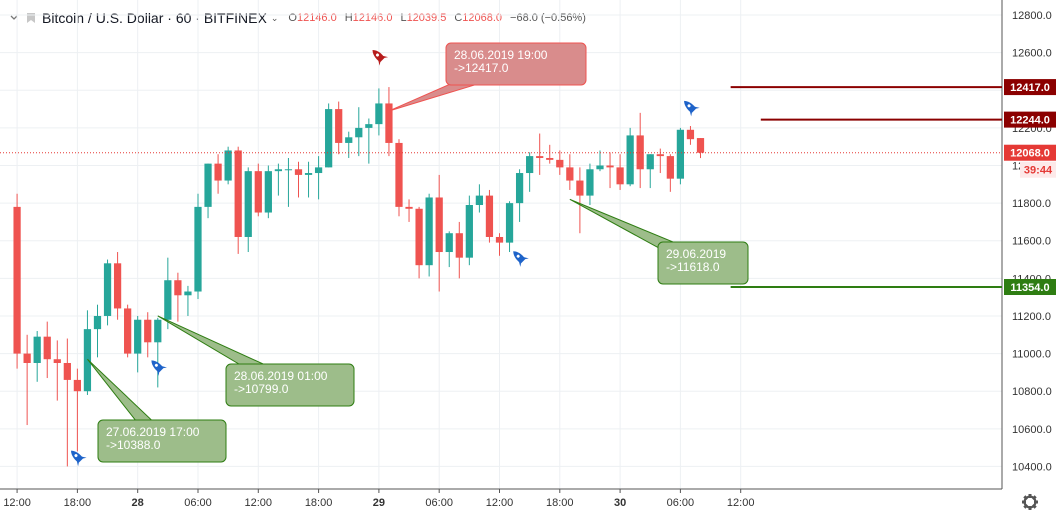 The width and height of the screenshot is (1056, 513). I want to click on callout-text: ->11618.0, so click(693, 267).